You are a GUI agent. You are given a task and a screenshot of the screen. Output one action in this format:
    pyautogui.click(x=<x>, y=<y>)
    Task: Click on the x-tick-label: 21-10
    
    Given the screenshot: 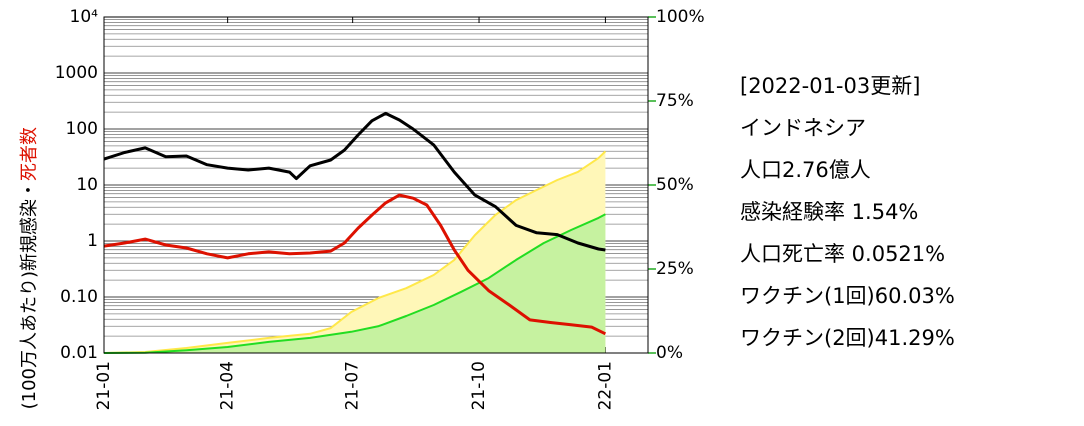 What is the action you would take?
    pyautogui.click(x=479, y=385)
    